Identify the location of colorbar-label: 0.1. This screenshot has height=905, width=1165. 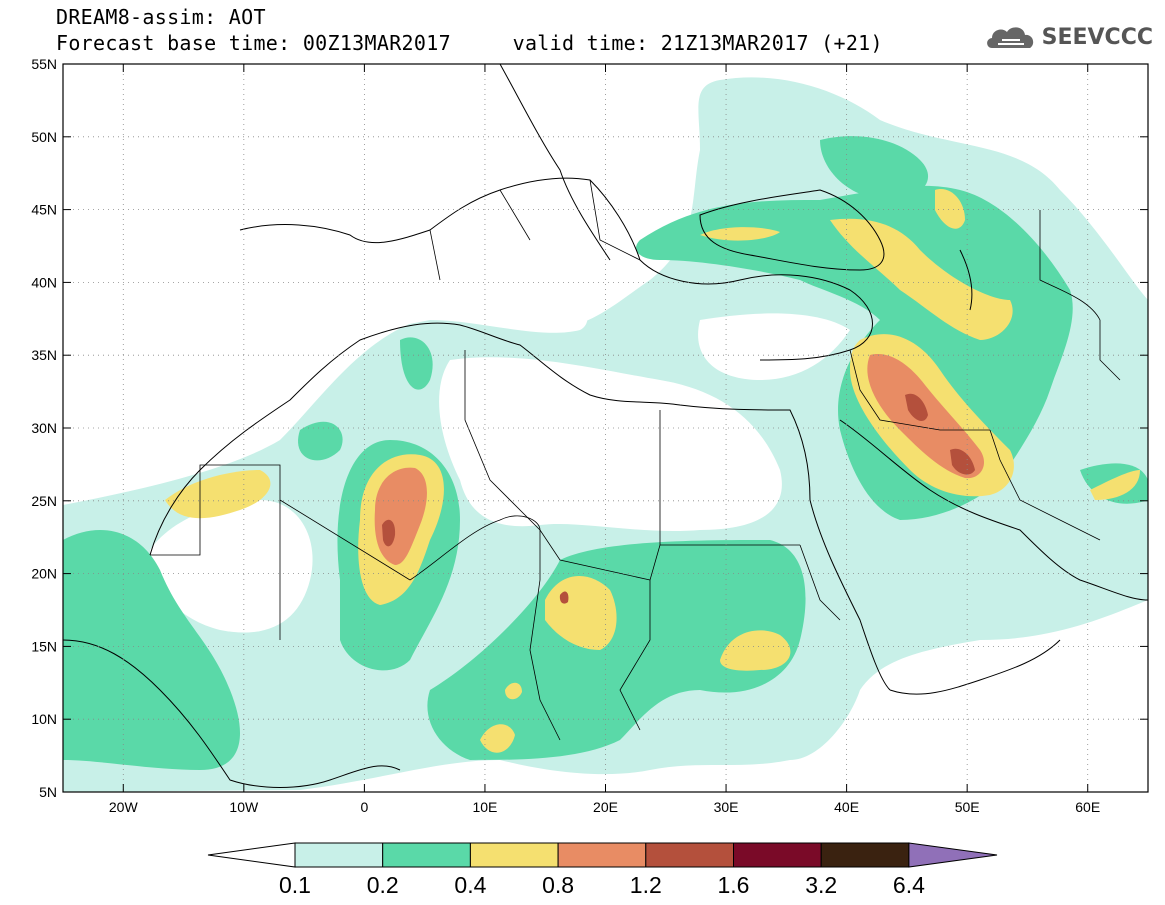
(295, 885).